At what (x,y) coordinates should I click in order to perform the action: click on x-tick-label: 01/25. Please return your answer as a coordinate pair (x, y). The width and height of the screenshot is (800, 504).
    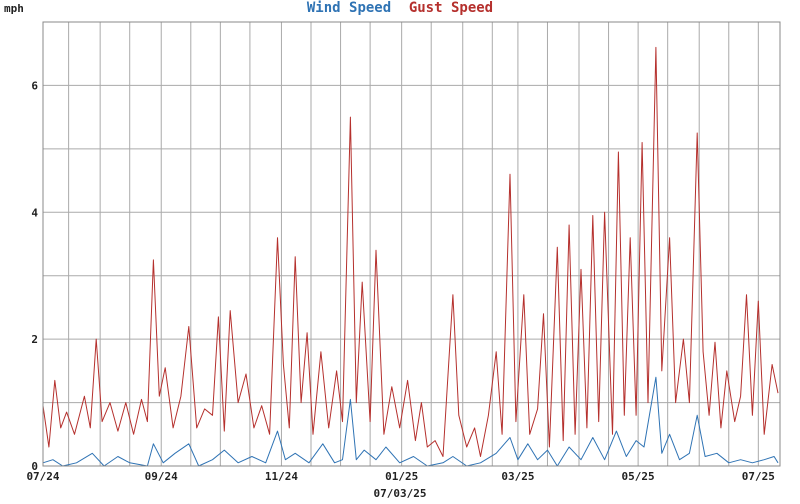
    Looking at the image, I should click on (401, 476).